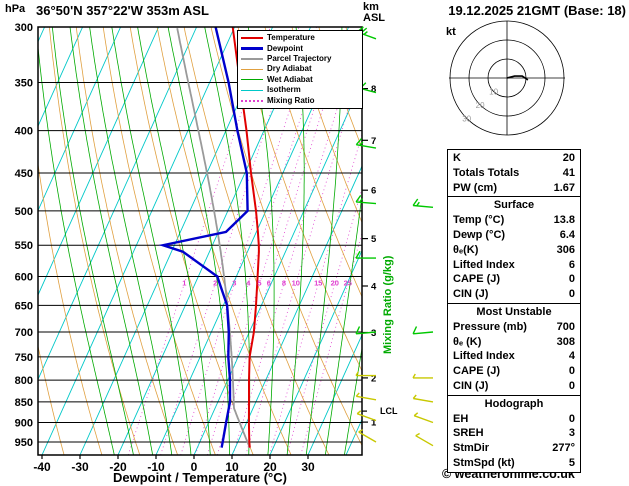 This screenshot has width=629, height=486. I want to click on mixing-ratio-axis-label: Mixing Ratio (g/kg), so click(388, 305).